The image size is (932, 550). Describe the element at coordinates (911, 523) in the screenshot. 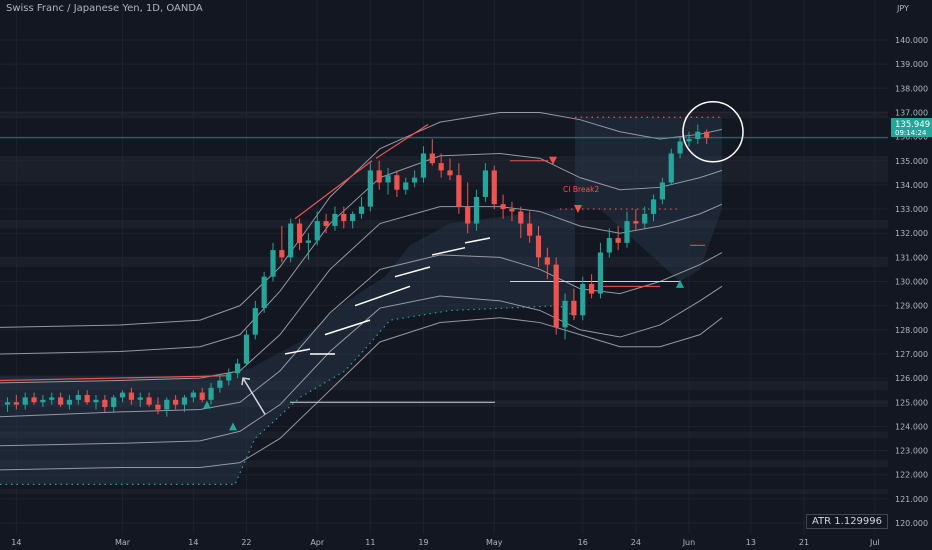

I see `y-tick-label: 120.000` at that location.